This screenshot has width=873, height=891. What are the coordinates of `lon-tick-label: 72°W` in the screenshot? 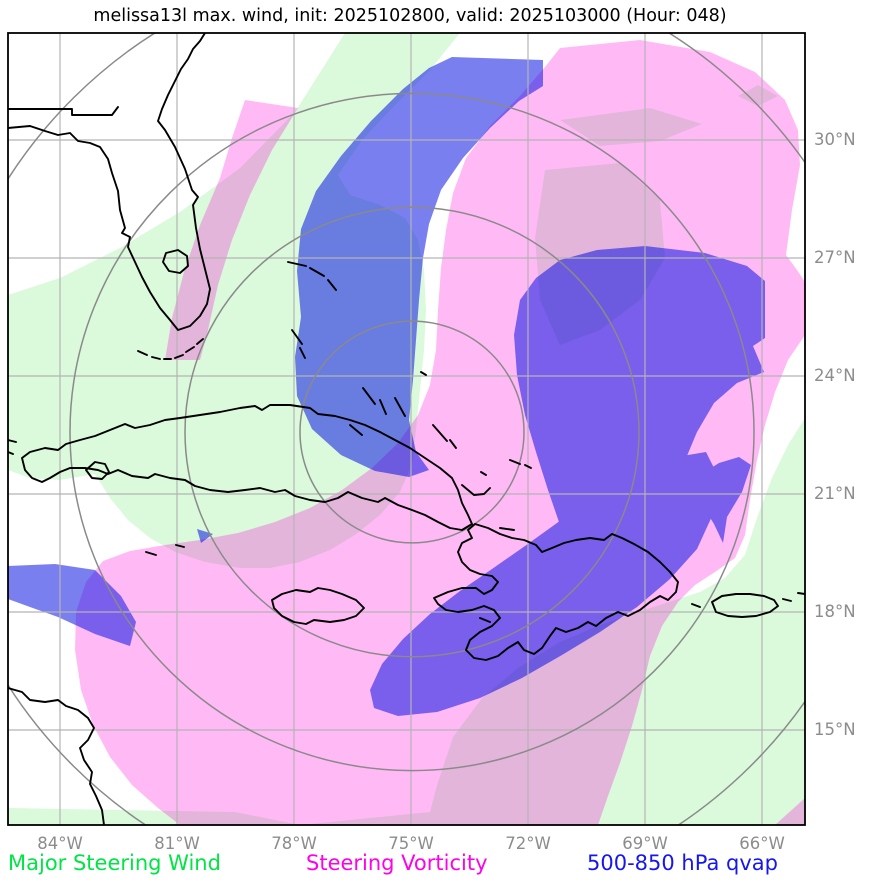 It's located at (528, 843).